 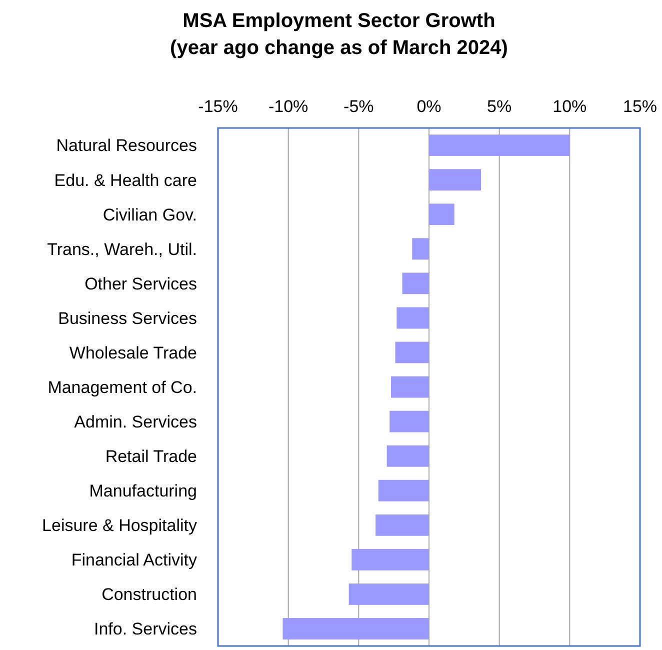 I want to click on y-tick-label: Leisure & Hospitality, so click(x=120, y=526).